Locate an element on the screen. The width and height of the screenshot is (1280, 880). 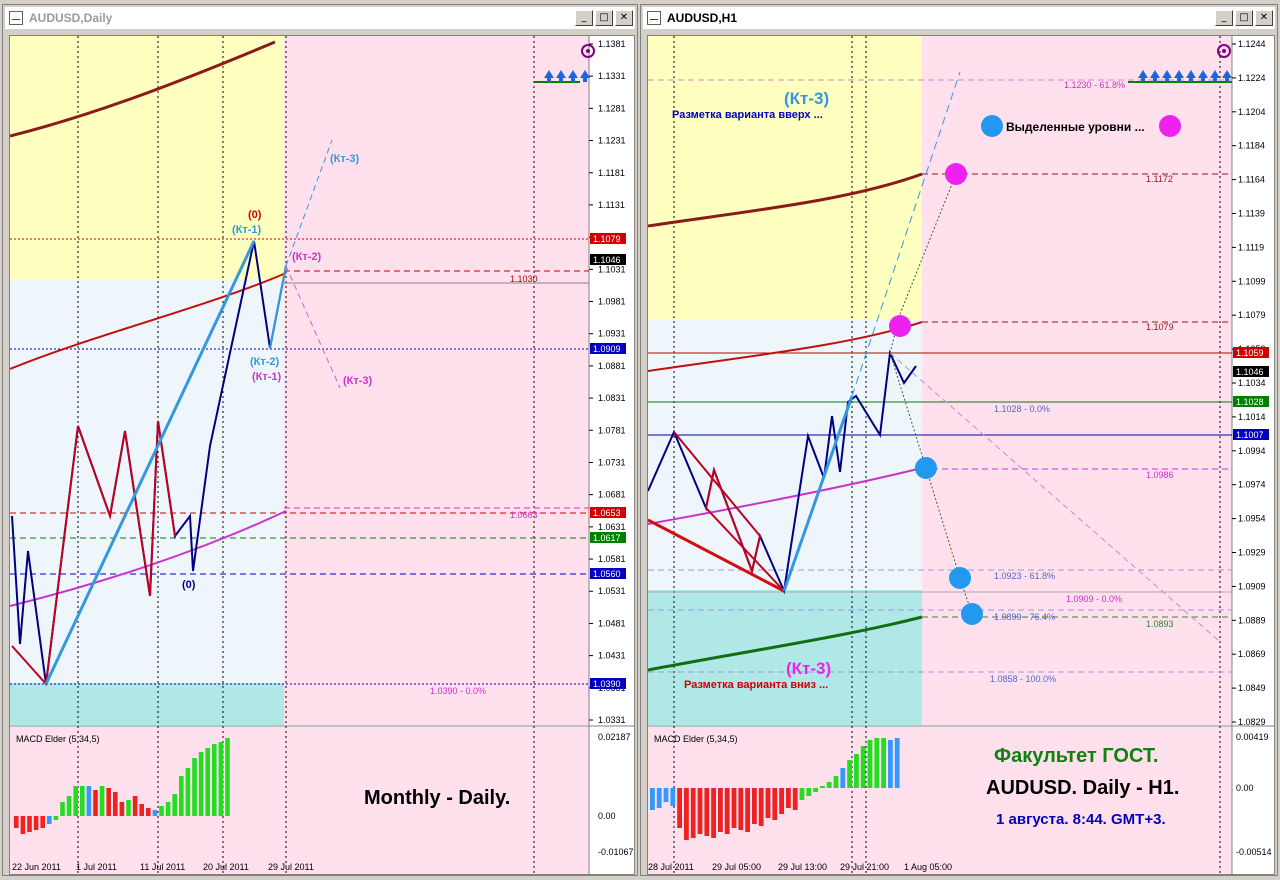
svg-text: 1.0617 is located at coordinates (607, 538).